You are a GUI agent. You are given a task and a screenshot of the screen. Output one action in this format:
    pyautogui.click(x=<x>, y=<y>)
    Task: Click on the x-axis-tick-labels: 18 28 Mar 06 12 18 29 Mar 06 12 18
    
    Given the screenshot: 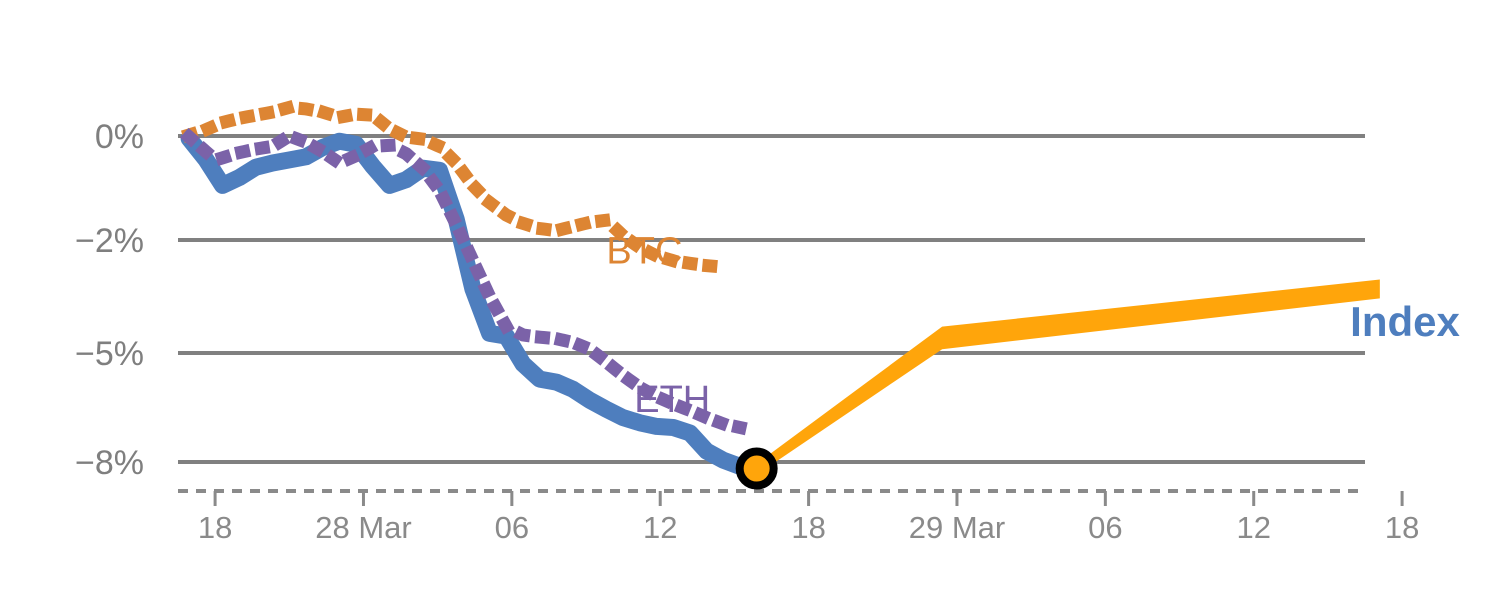 What is the action you would take?
    pyautogui.click(x=808, y=527)
    